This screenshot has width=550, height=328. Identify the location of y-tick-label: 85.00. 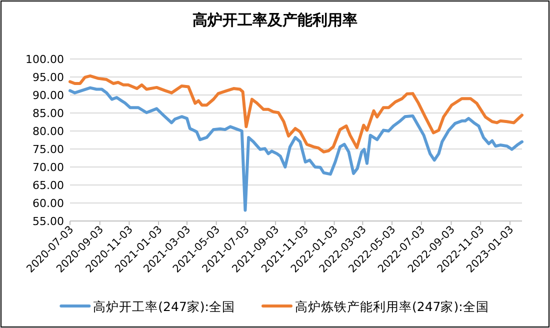
(48, 113).